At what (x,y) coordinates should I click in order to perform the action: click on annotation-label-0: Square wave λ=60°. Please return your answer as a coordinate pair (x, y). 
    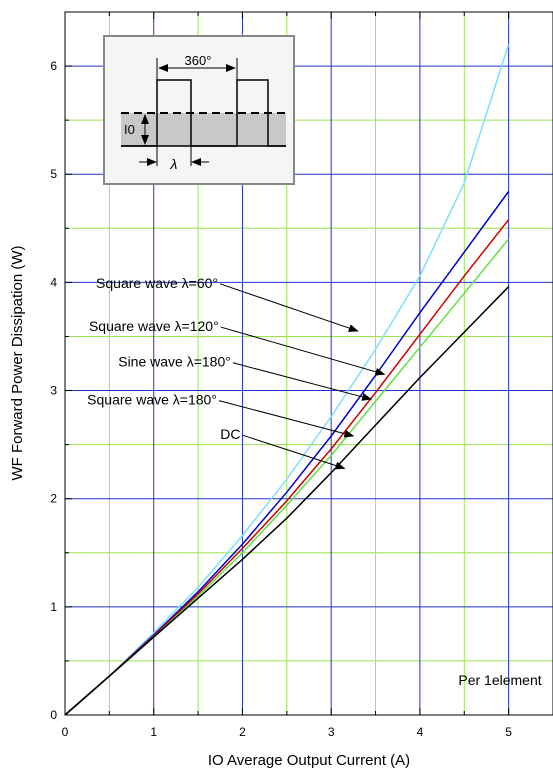
    Looking at the image, I should click on (157, 283).